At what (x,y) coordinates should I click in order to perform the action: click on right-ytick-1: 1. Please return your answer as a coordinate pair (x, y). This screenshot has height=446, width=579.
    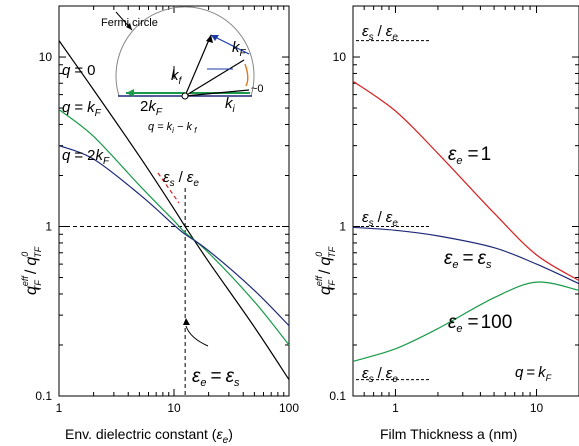
    Looking at the image, I should click on (342, 227).